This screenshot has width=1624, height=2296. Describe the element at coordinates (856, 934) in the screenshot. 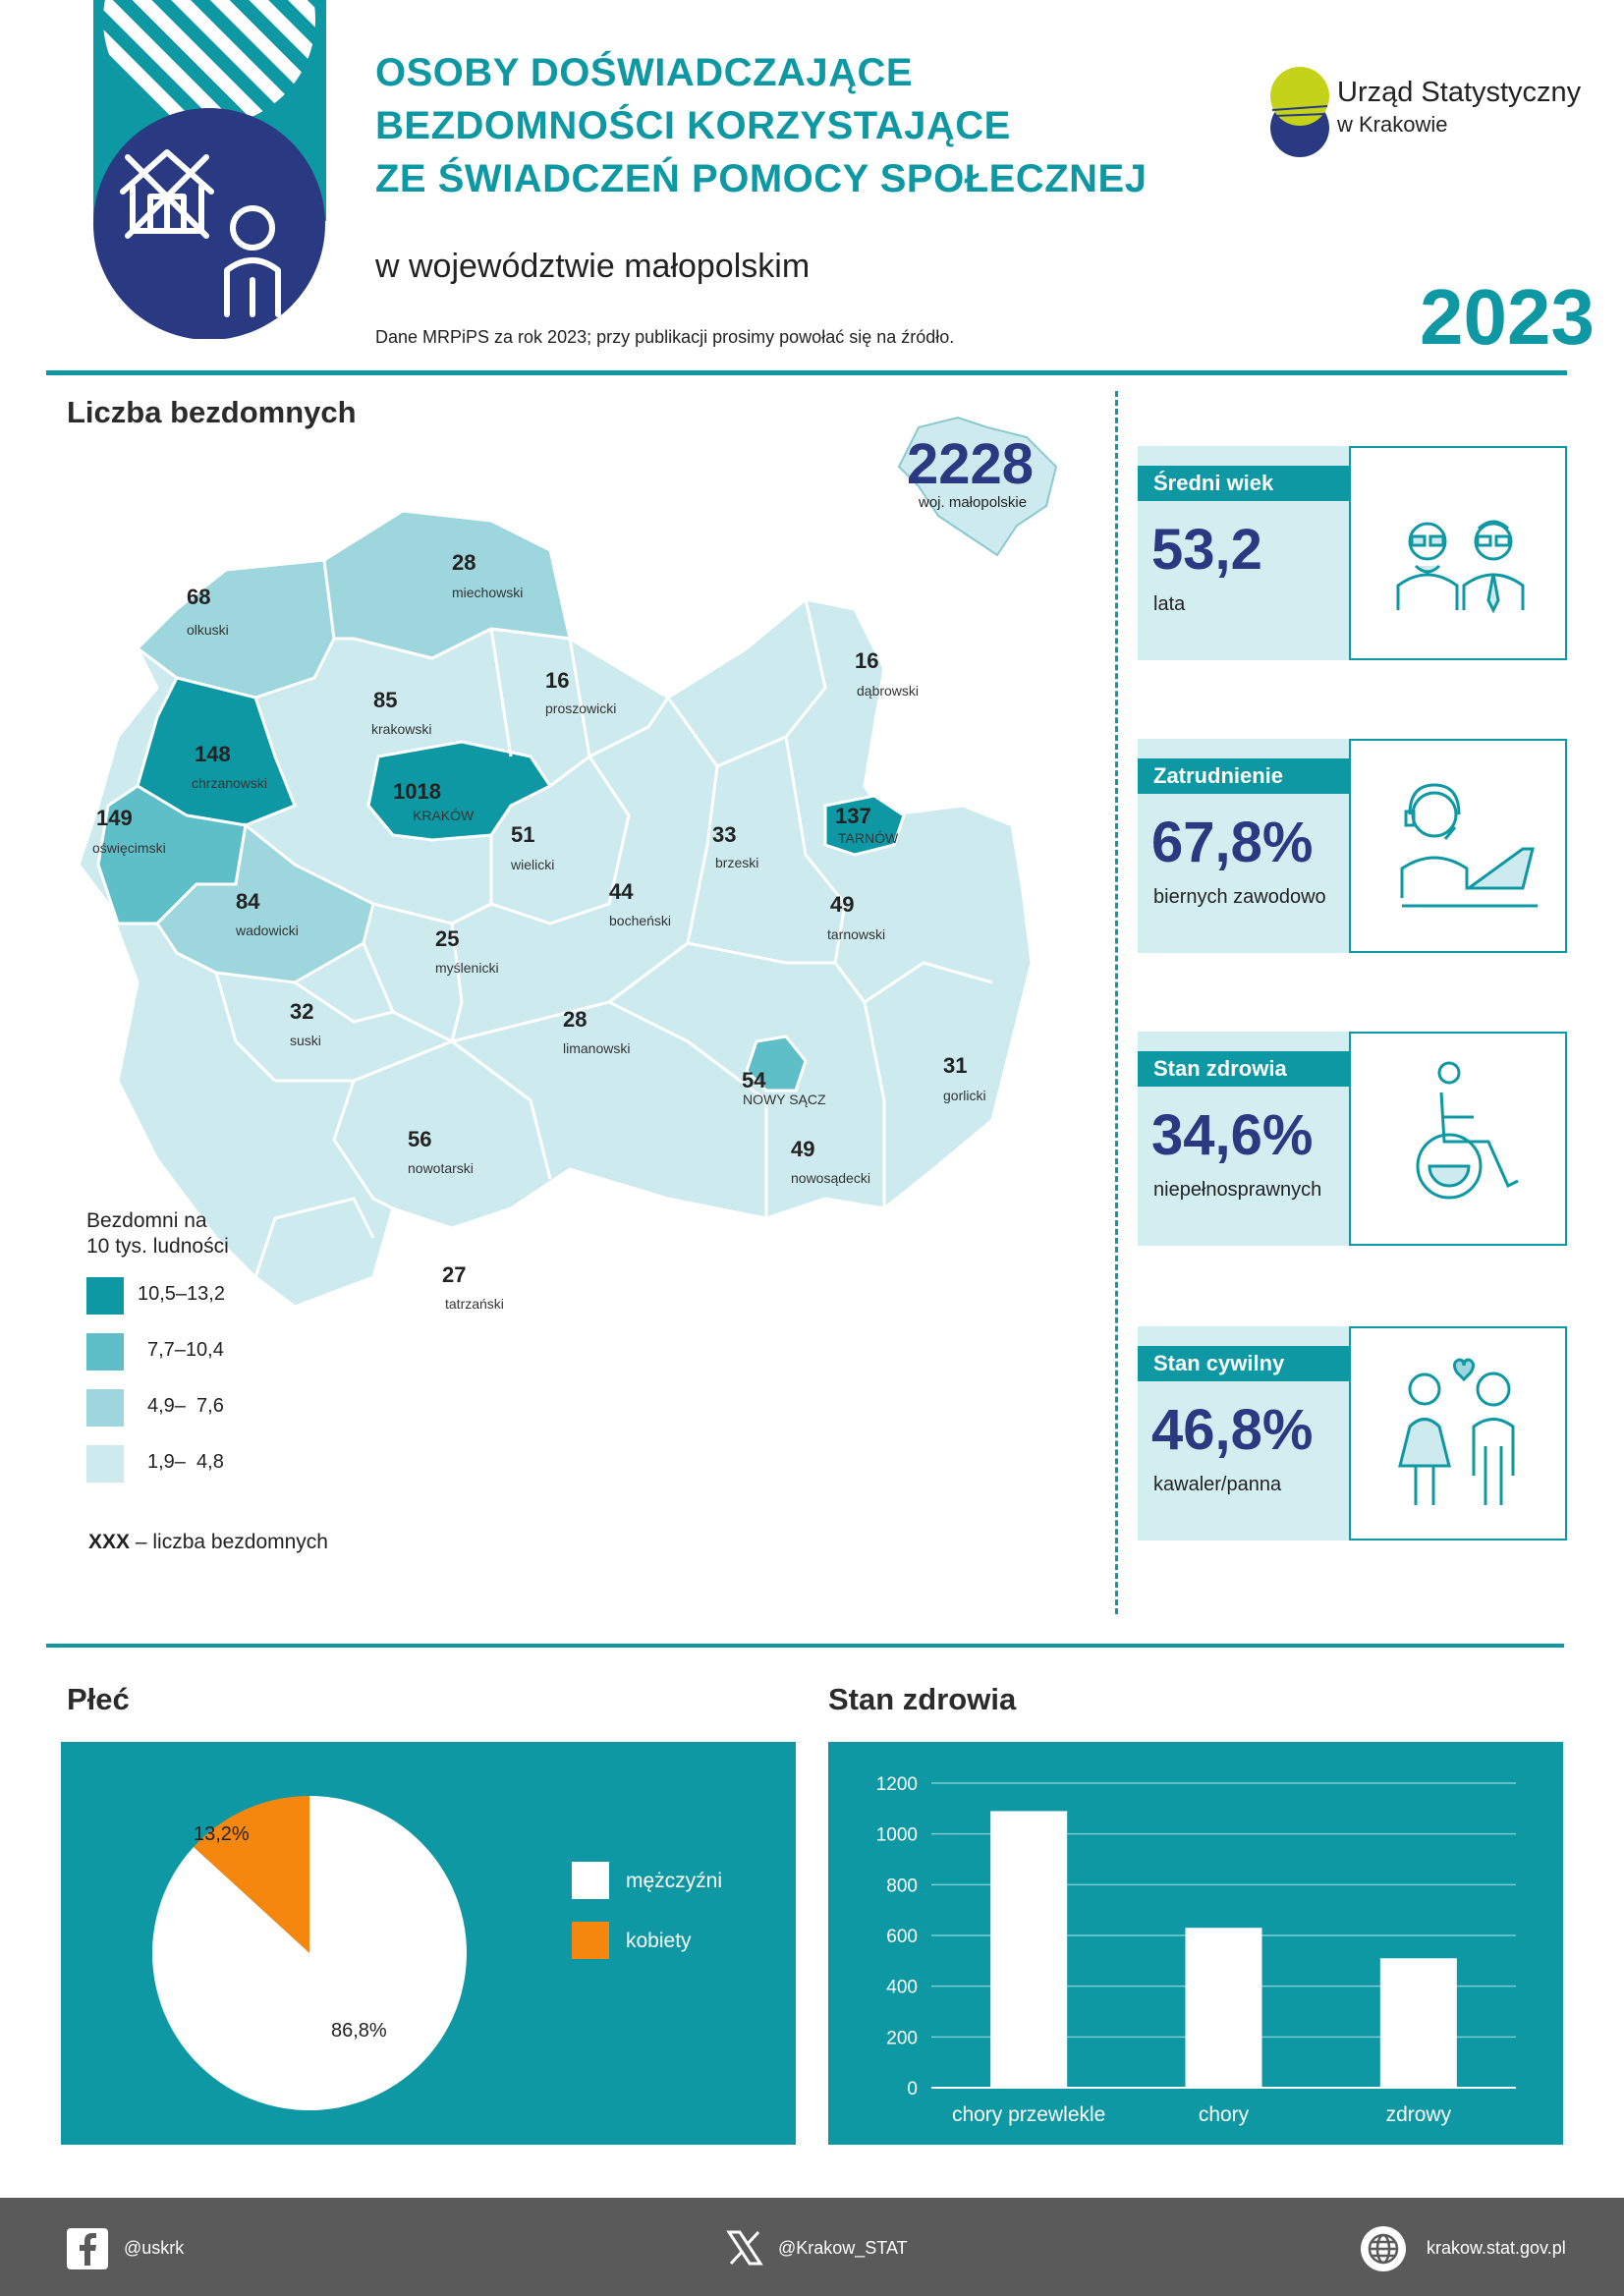

I see `label-tarnowski-name: tarnowski` at that location.